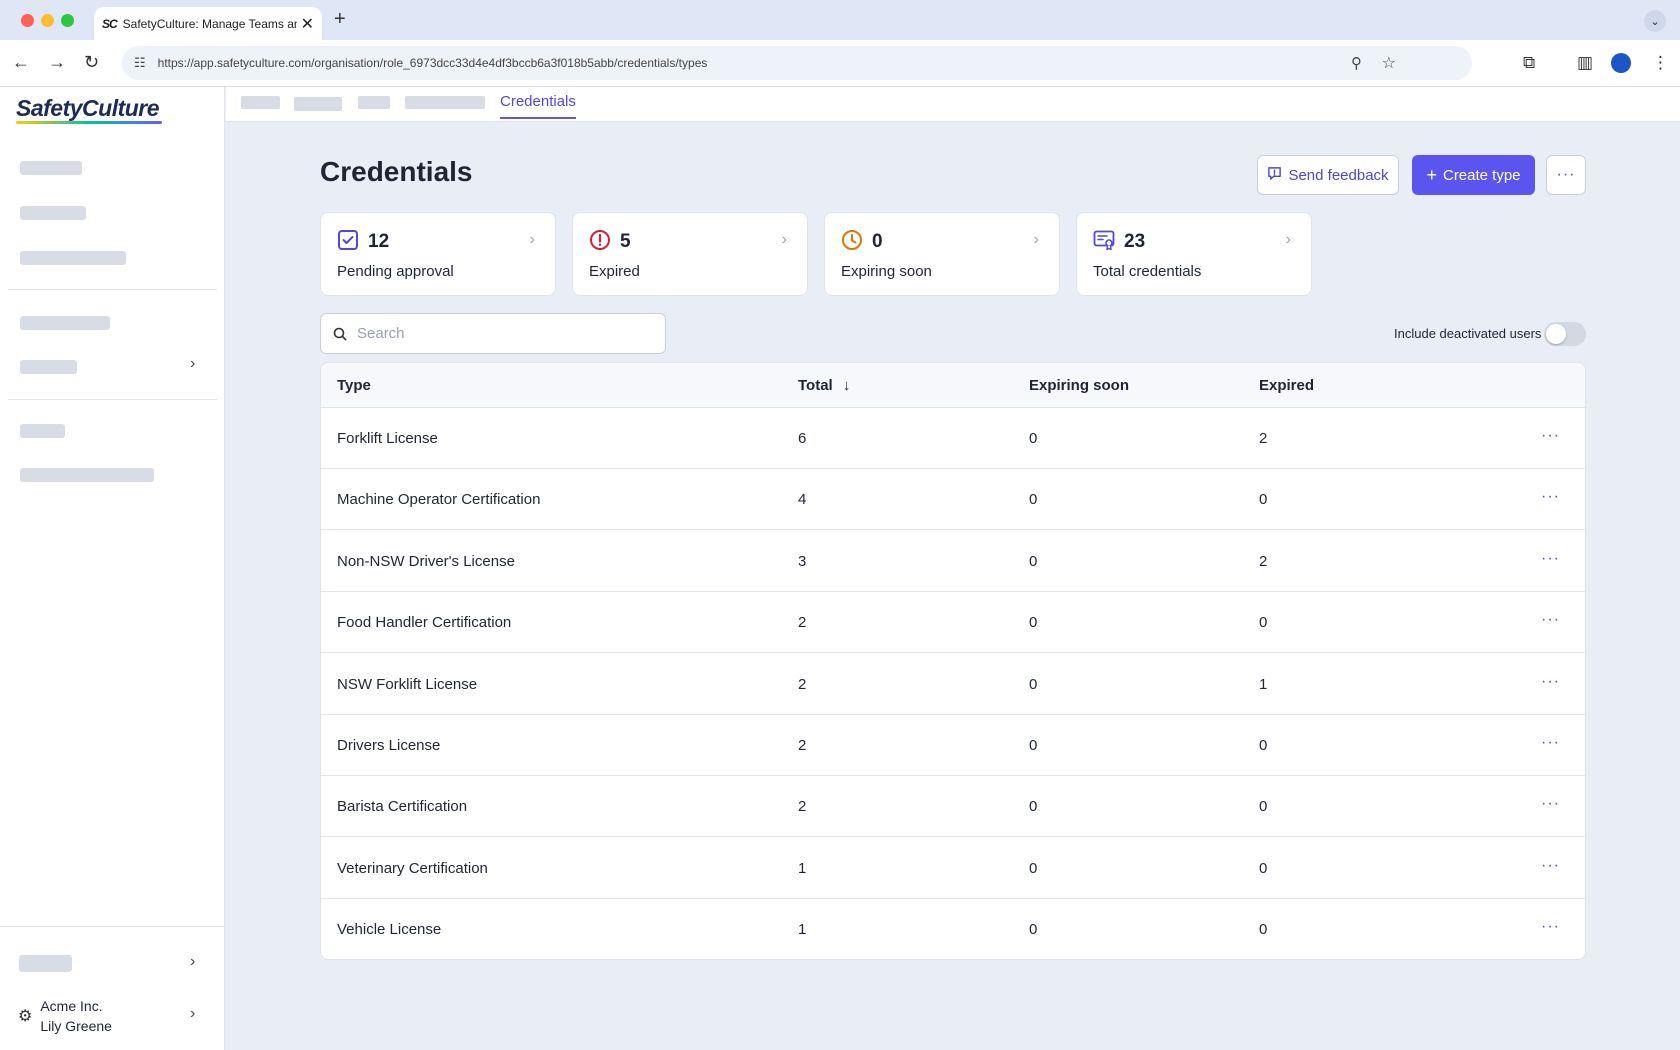  What do you see at coordinates (1287, 385) in the screenshot?
I see `column-header-expired: Expired` at bounding box center [1287, 385].